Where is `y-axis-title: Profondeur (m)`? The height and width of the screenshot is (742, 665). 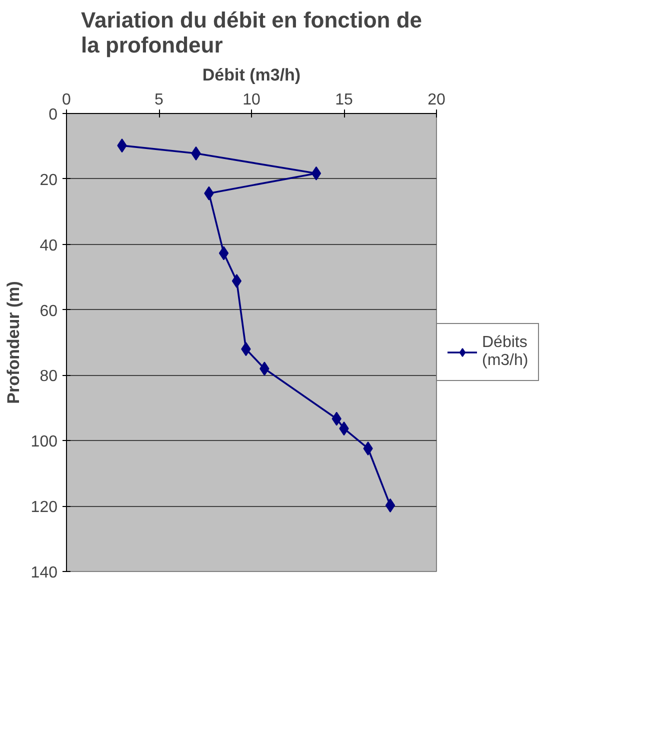
y-axis-title: Profondeur (m) is located at coordinates (13, 342).